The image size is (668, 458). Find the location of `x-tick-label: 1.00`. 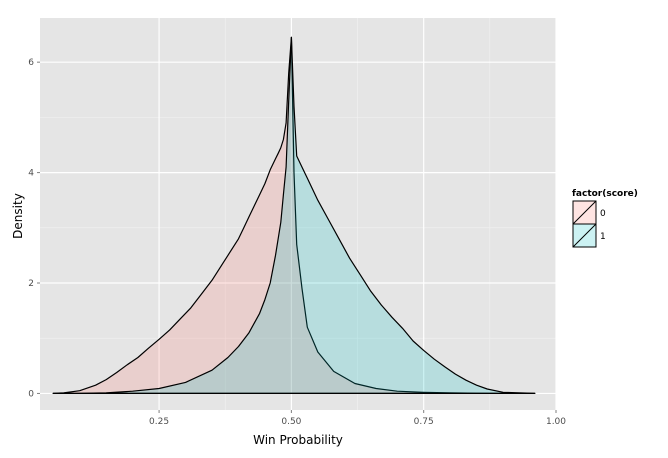

x-tick-label: 1.00 is located at coordinates (556, 422).